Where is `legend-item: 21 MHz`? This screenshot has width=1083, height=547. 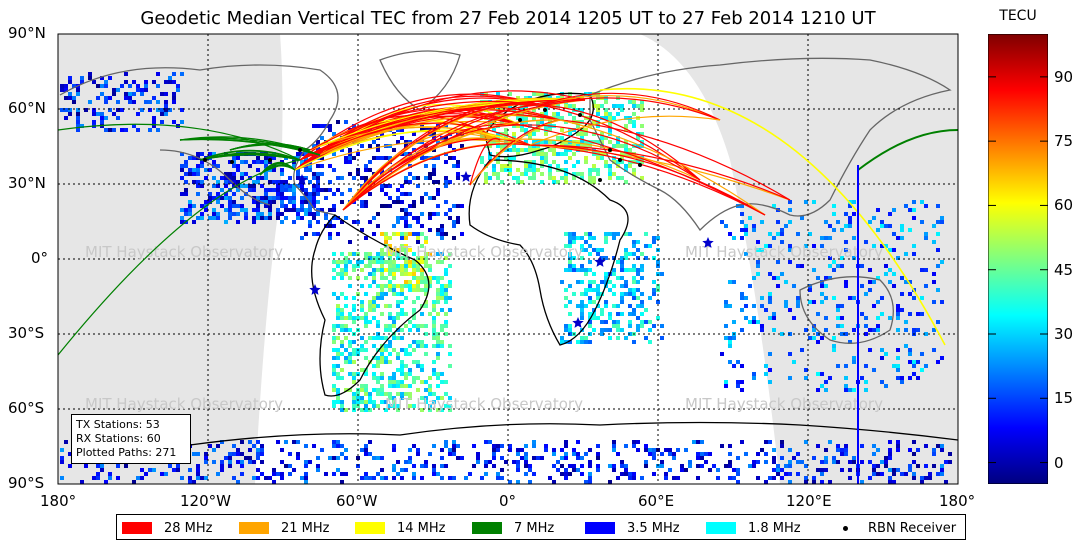 legend-item: 21 MHz is located at coordinates (284, 528).